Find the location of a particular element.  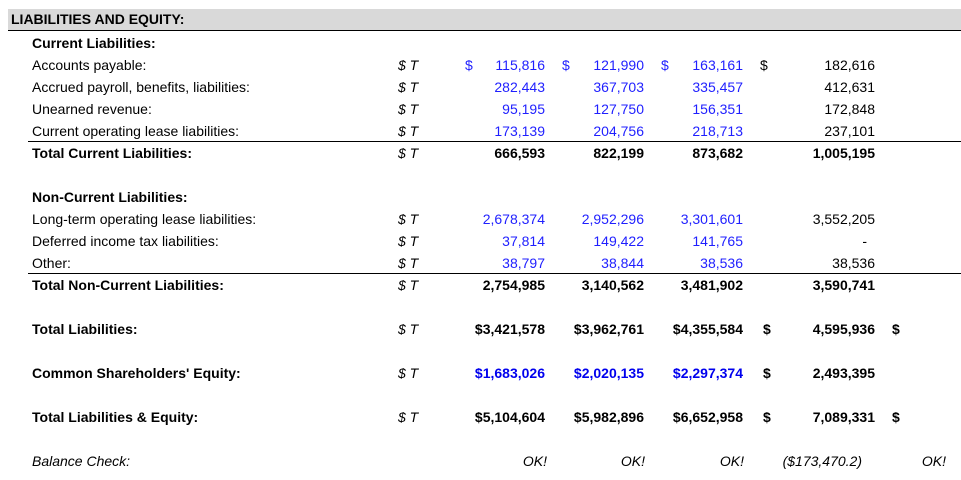

value-cell: 2,952,296 is located at coordinates (612, 219).